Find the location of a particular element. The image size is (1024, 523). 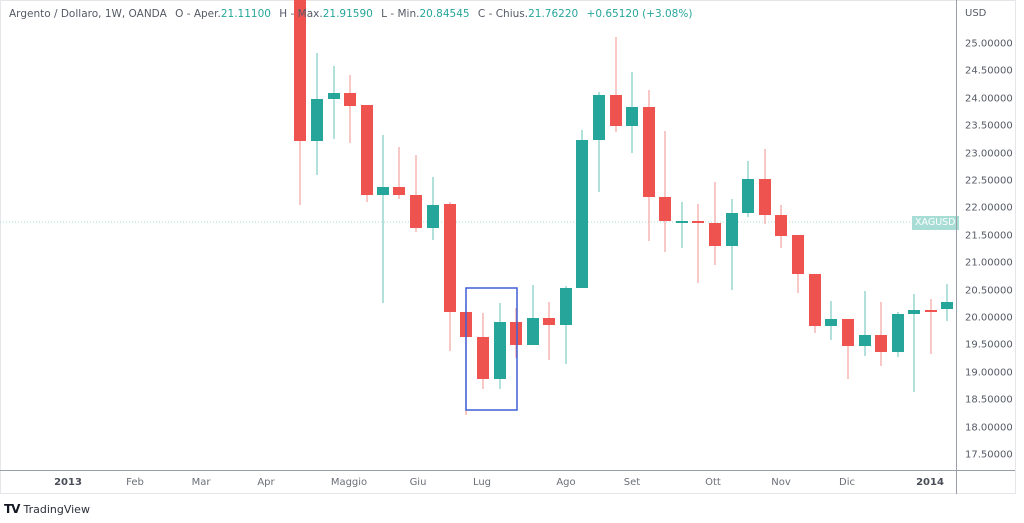

time-tick: Maggio is located at coordinates (349, 482).